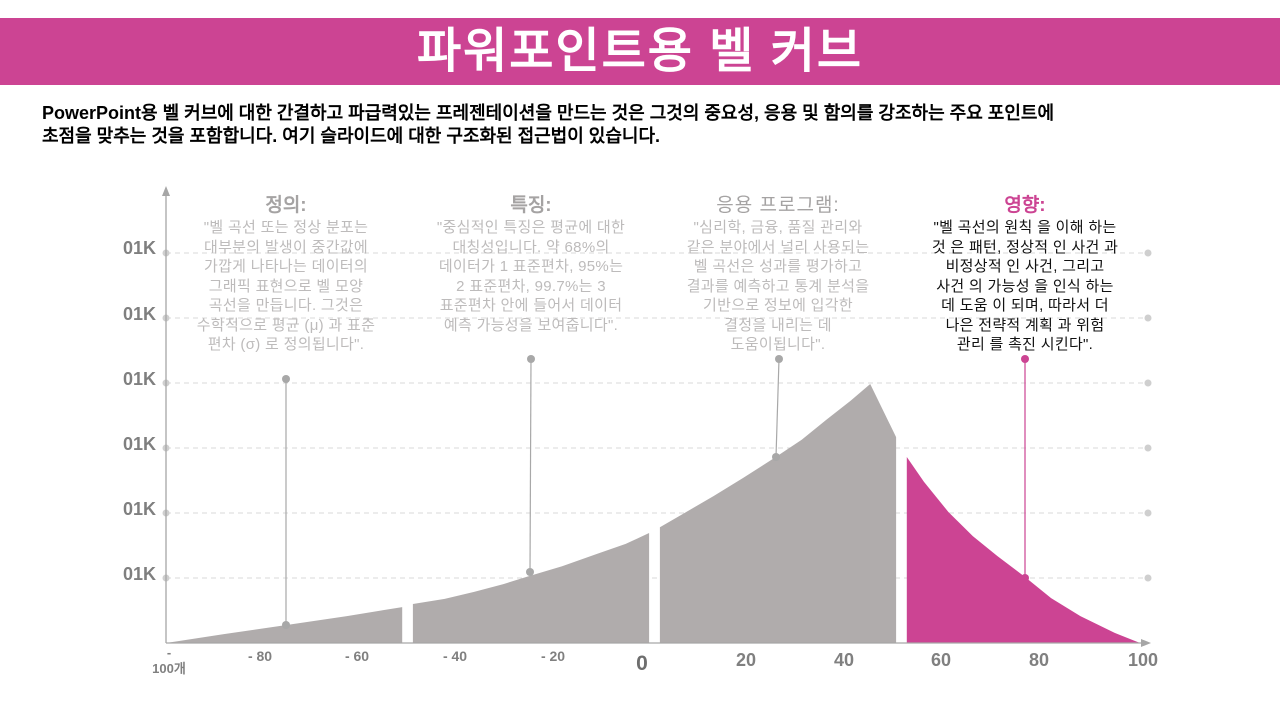 The width and height of the screenshot is (1280, 720). I want to click on annotation-heading: 영향:, so click(1025, 205).